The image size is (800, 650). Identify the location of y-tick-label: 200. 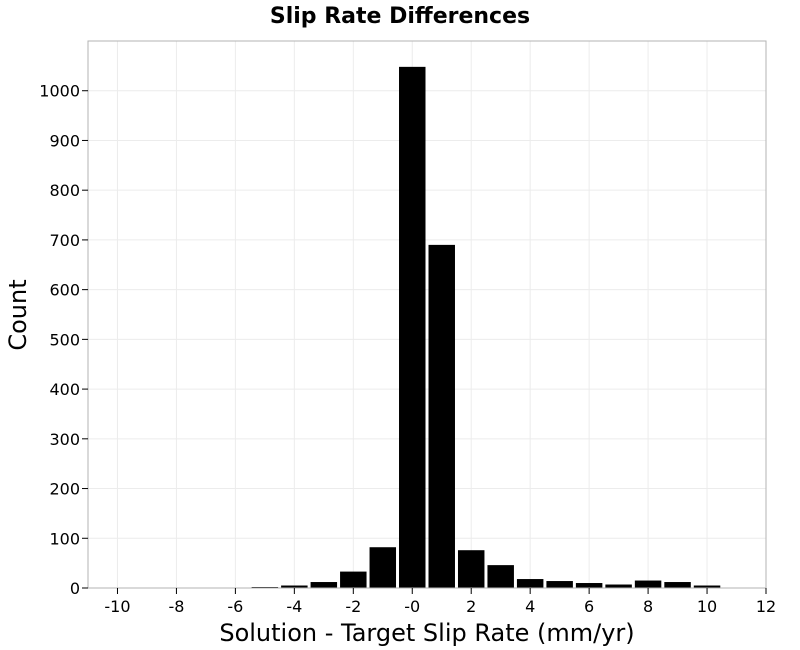
(64, 489).